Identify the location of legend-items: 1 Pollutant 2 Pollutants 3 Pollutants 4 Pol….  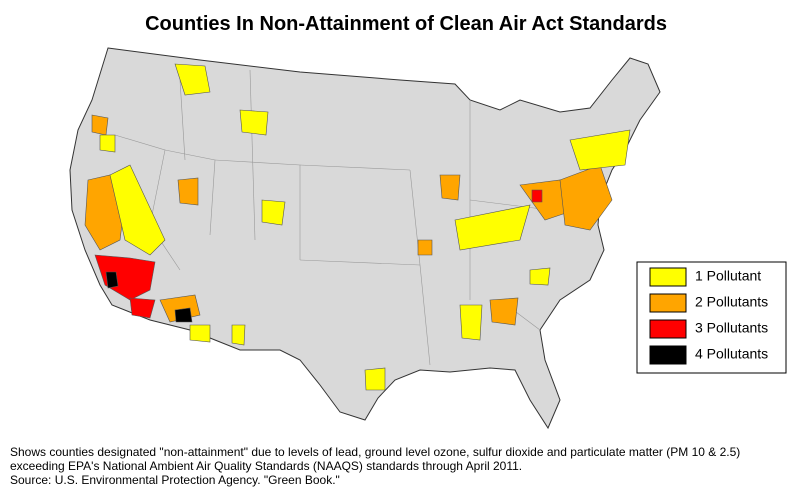
(708, 316).